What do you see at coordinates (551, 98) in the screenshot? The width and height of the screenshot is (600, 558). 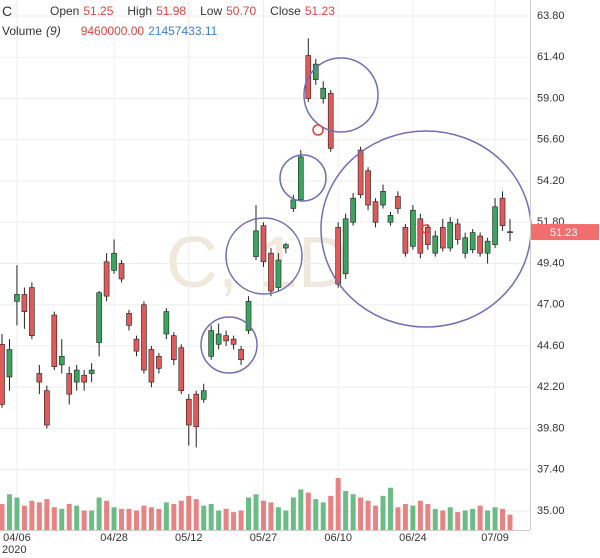 I see `y-tick-label: 59.00` at bounding box center [551, 98].